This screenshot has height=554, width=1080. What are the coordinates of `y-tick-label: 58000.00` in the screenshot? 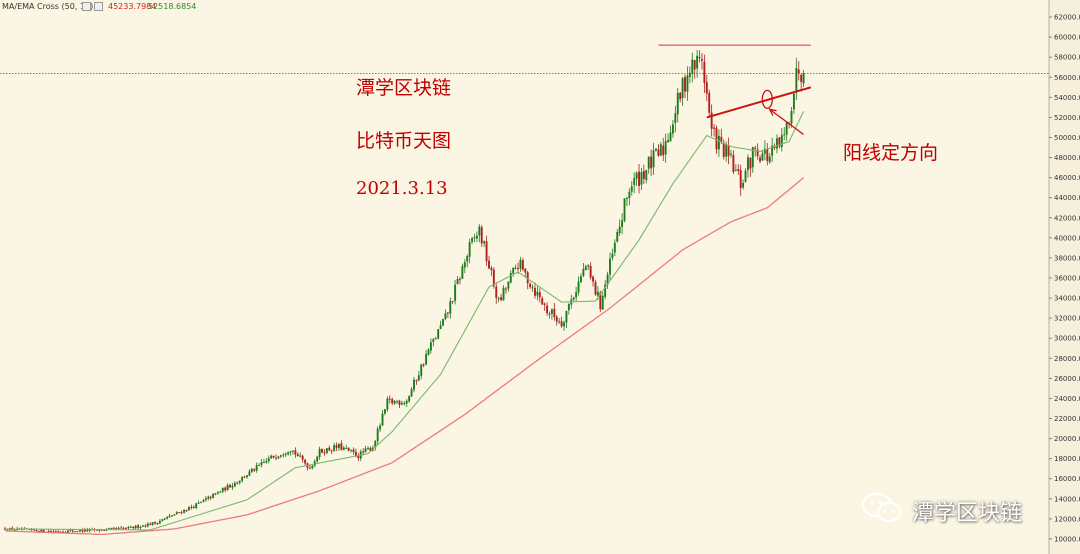 It's located at (1067, 58).